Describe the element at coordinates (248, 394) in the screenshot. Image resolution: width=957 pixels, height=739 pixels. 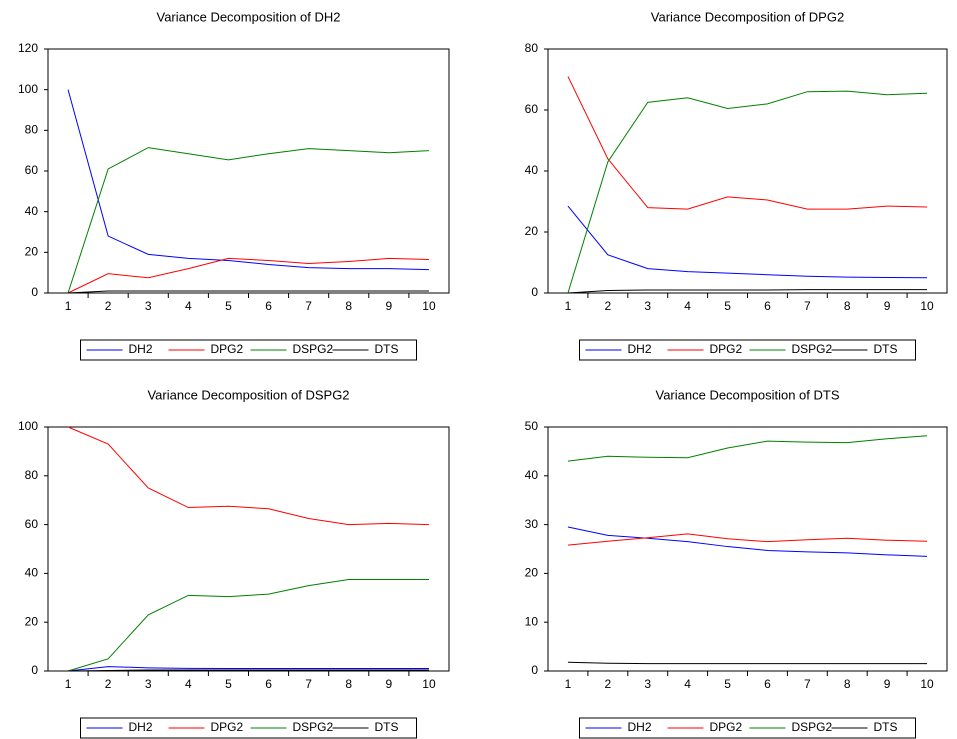
I see `chart-title: Variance Decomposition of DSPG2` at that location.